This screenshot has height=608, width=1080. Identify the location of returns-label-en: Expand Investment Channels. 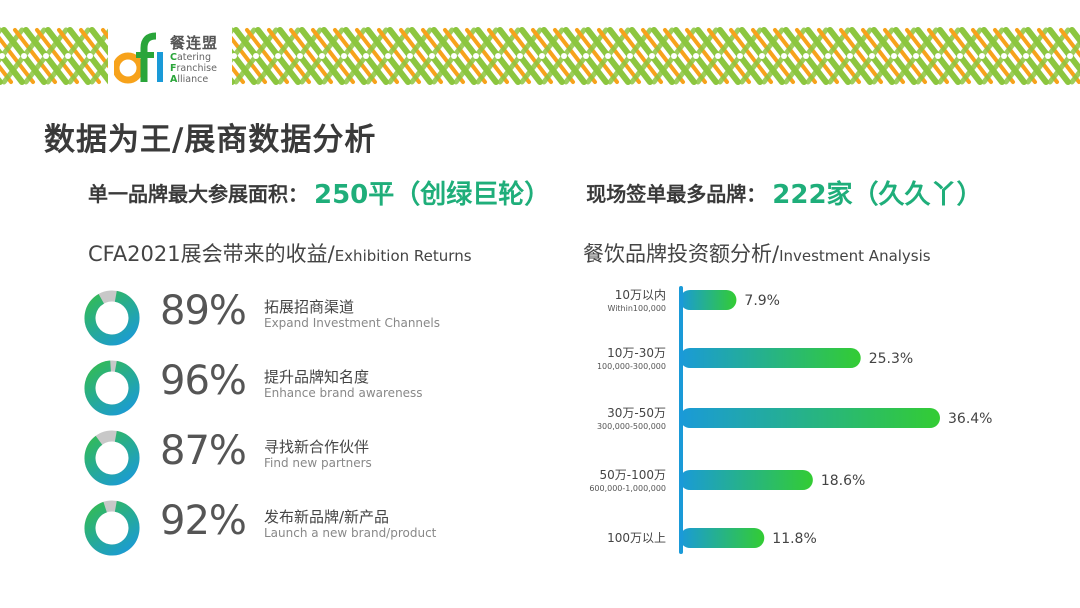
(352, 323).